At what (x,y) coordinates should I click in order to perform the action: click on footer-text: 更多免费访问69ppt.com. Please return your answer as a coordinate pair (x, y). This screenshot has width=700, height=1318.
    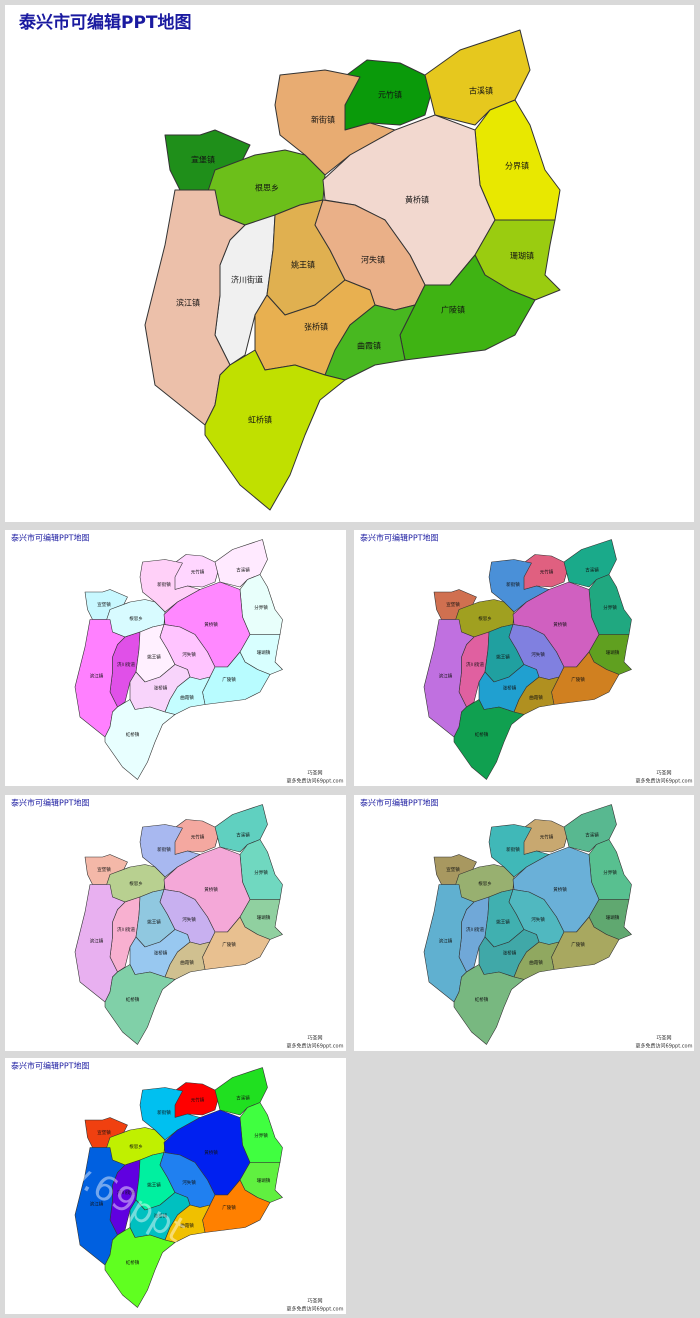
    Looking at the image, I should click on (315, 781).